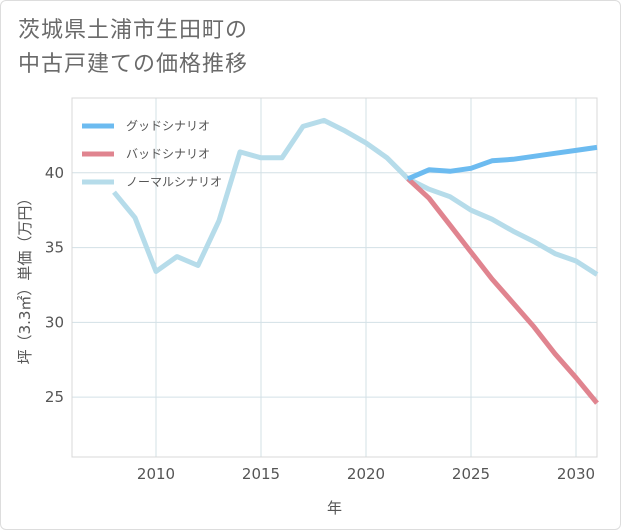 The image size is (621, 530). Describe the element at coordinates (156, 474) in the screenshot. I see `x-tick-label: 2010` at that location.